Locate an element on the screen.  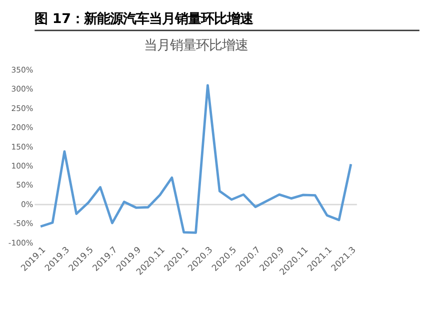
y-tick-label: 0% is located at coordinates (27, 204).